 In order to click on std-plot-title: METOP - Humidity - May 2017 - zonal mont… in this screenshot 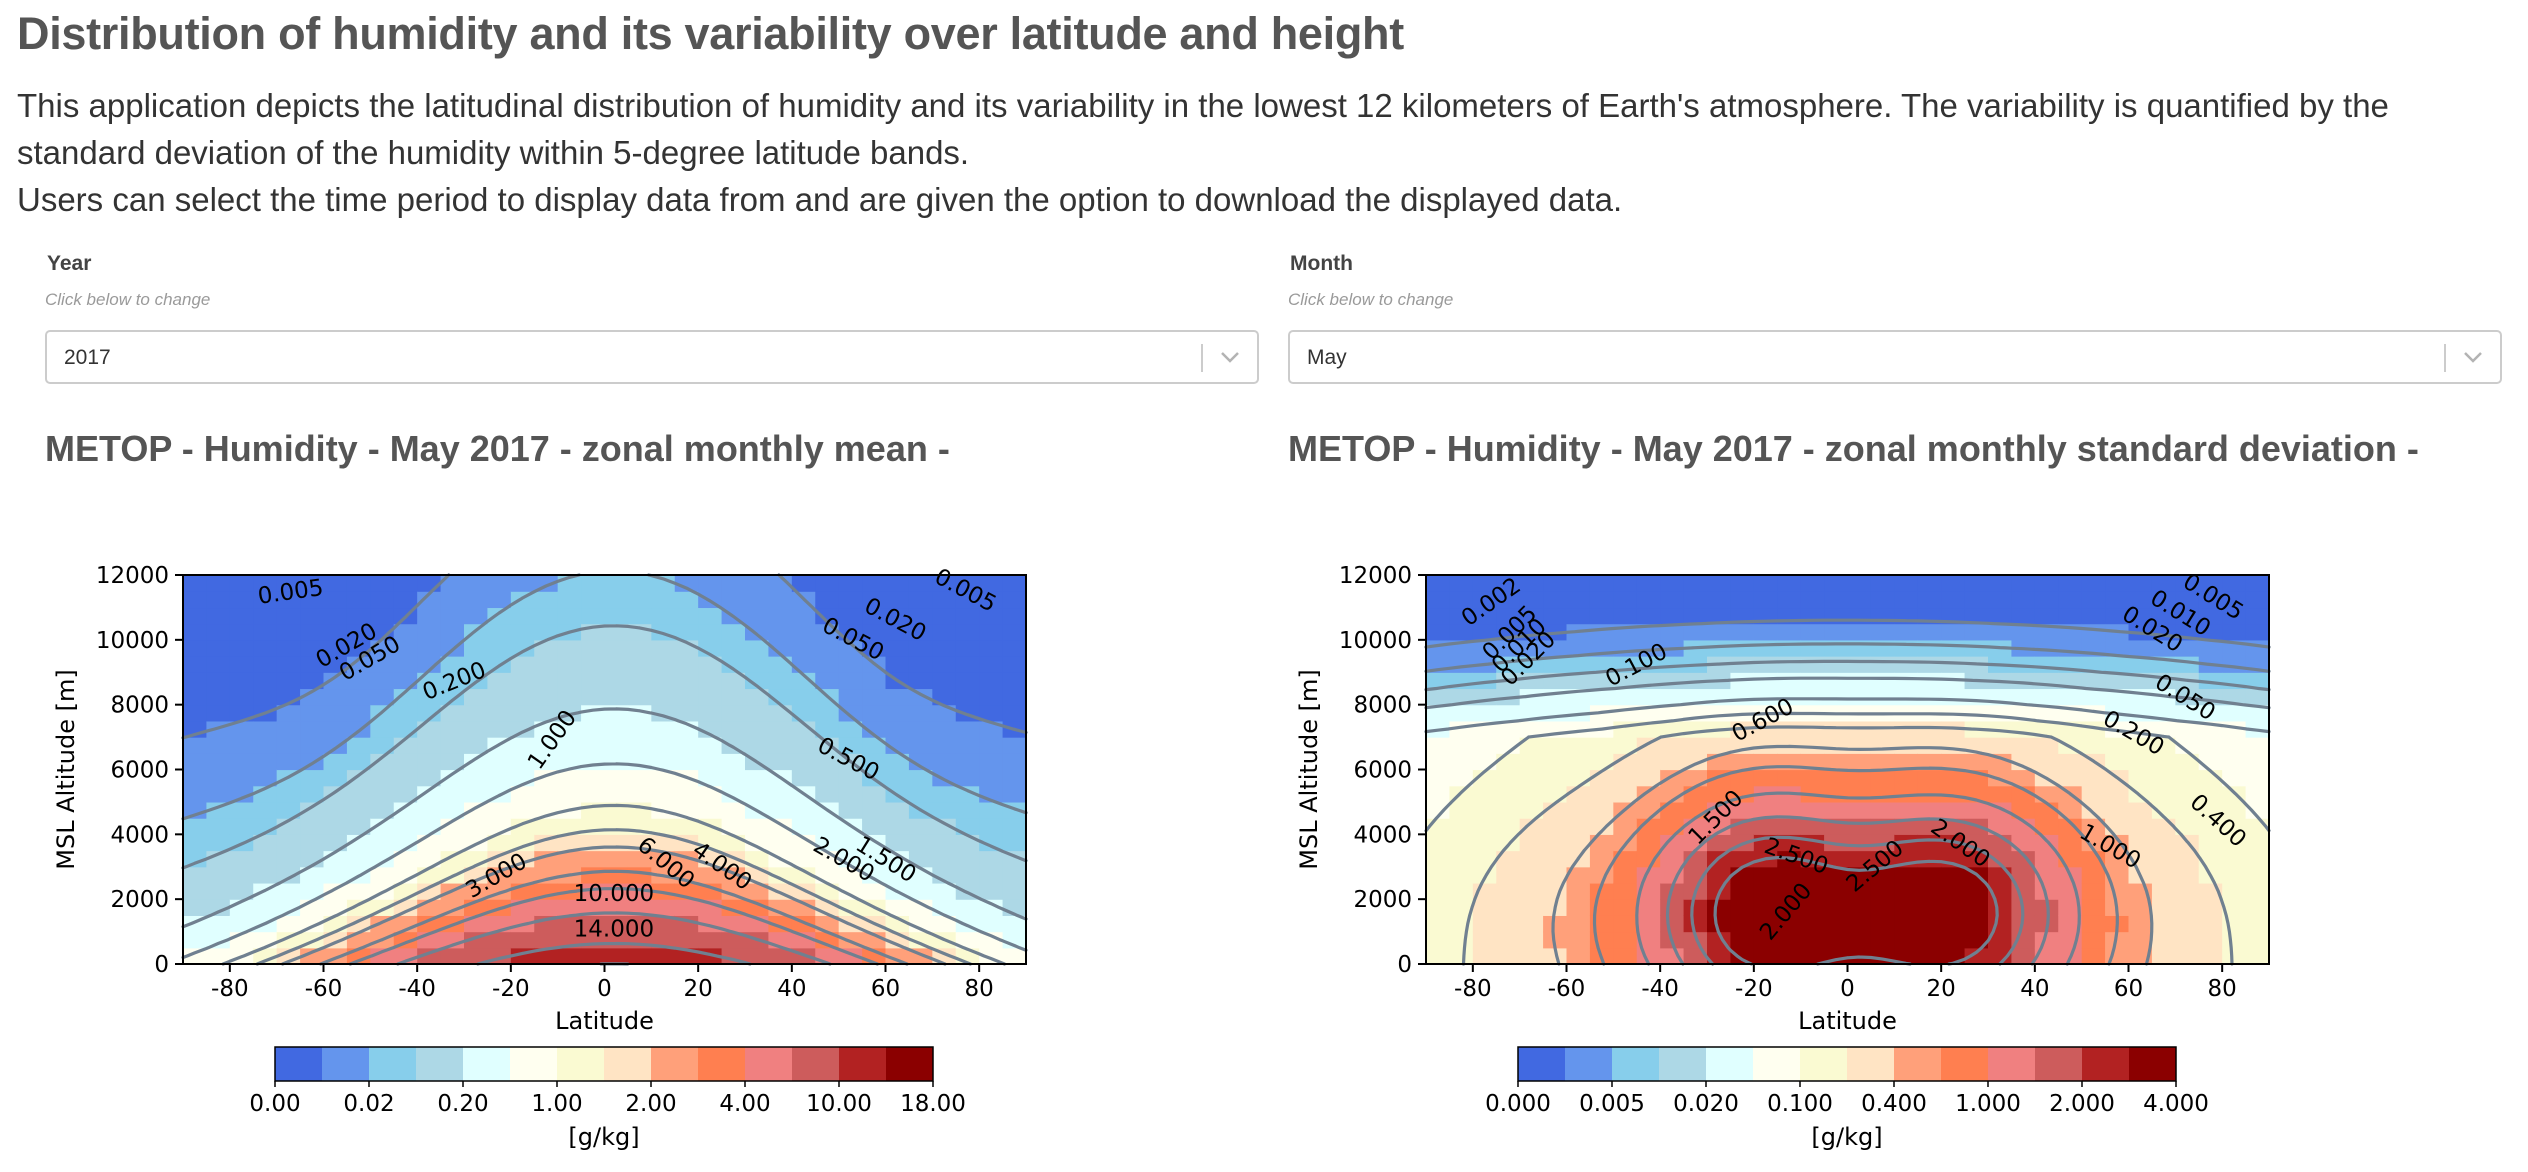, I will do `click(1853, 448)`.